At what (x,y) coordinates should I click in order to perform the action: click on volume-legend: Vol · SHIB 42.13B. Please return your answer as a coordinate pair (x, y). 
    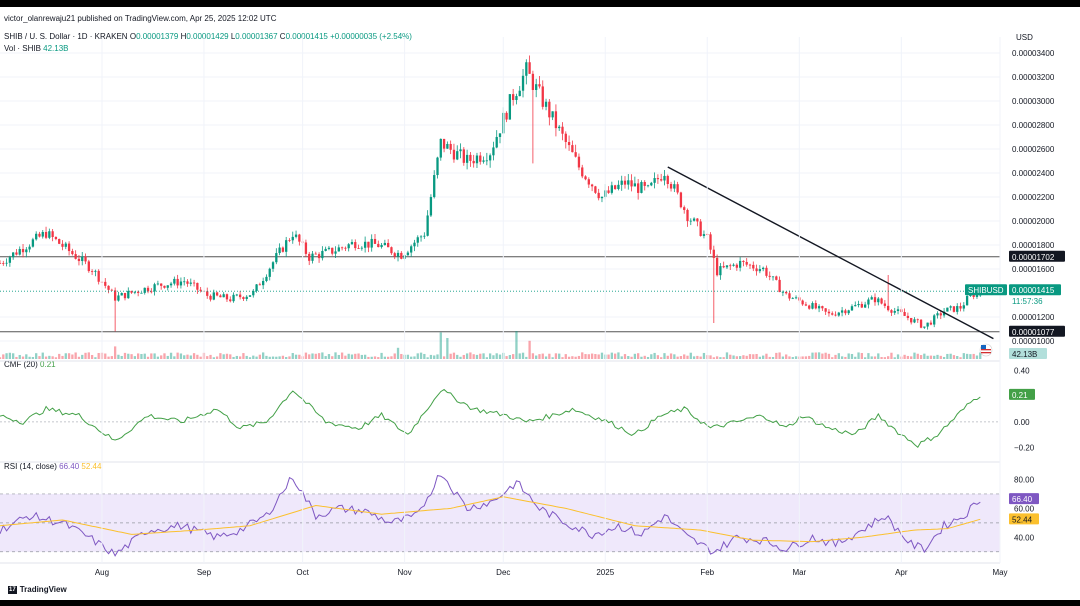
    Looking at the image, I should click on (36, 48).